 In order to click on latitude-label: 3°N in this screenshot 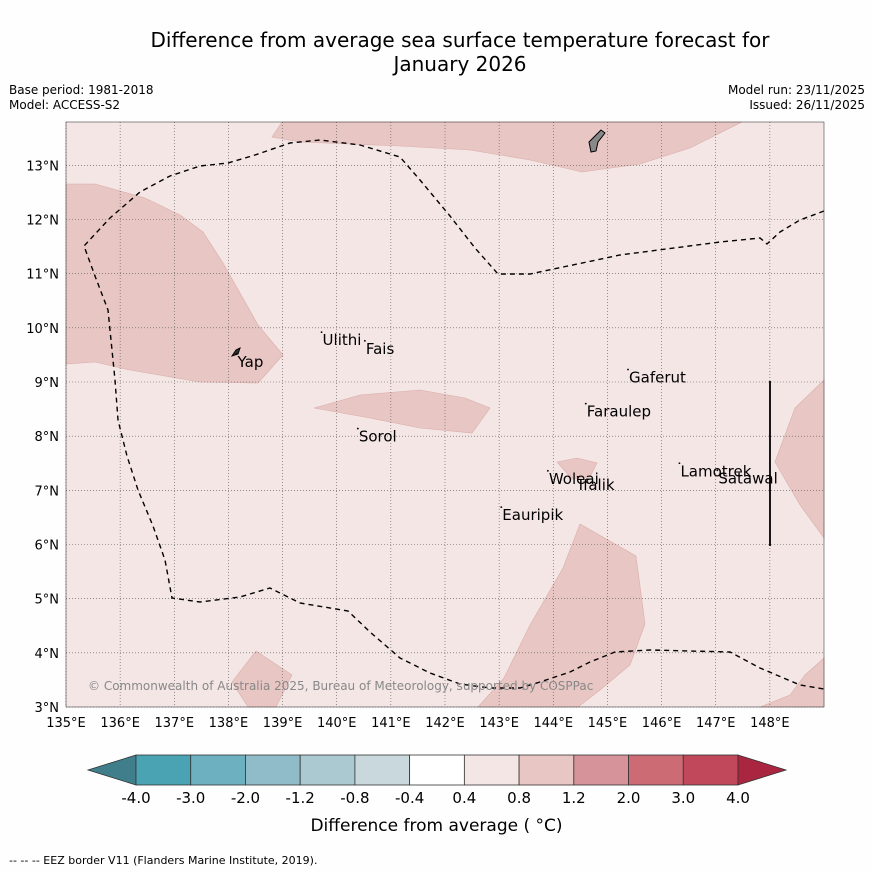, I will do `click(47, 708)`.